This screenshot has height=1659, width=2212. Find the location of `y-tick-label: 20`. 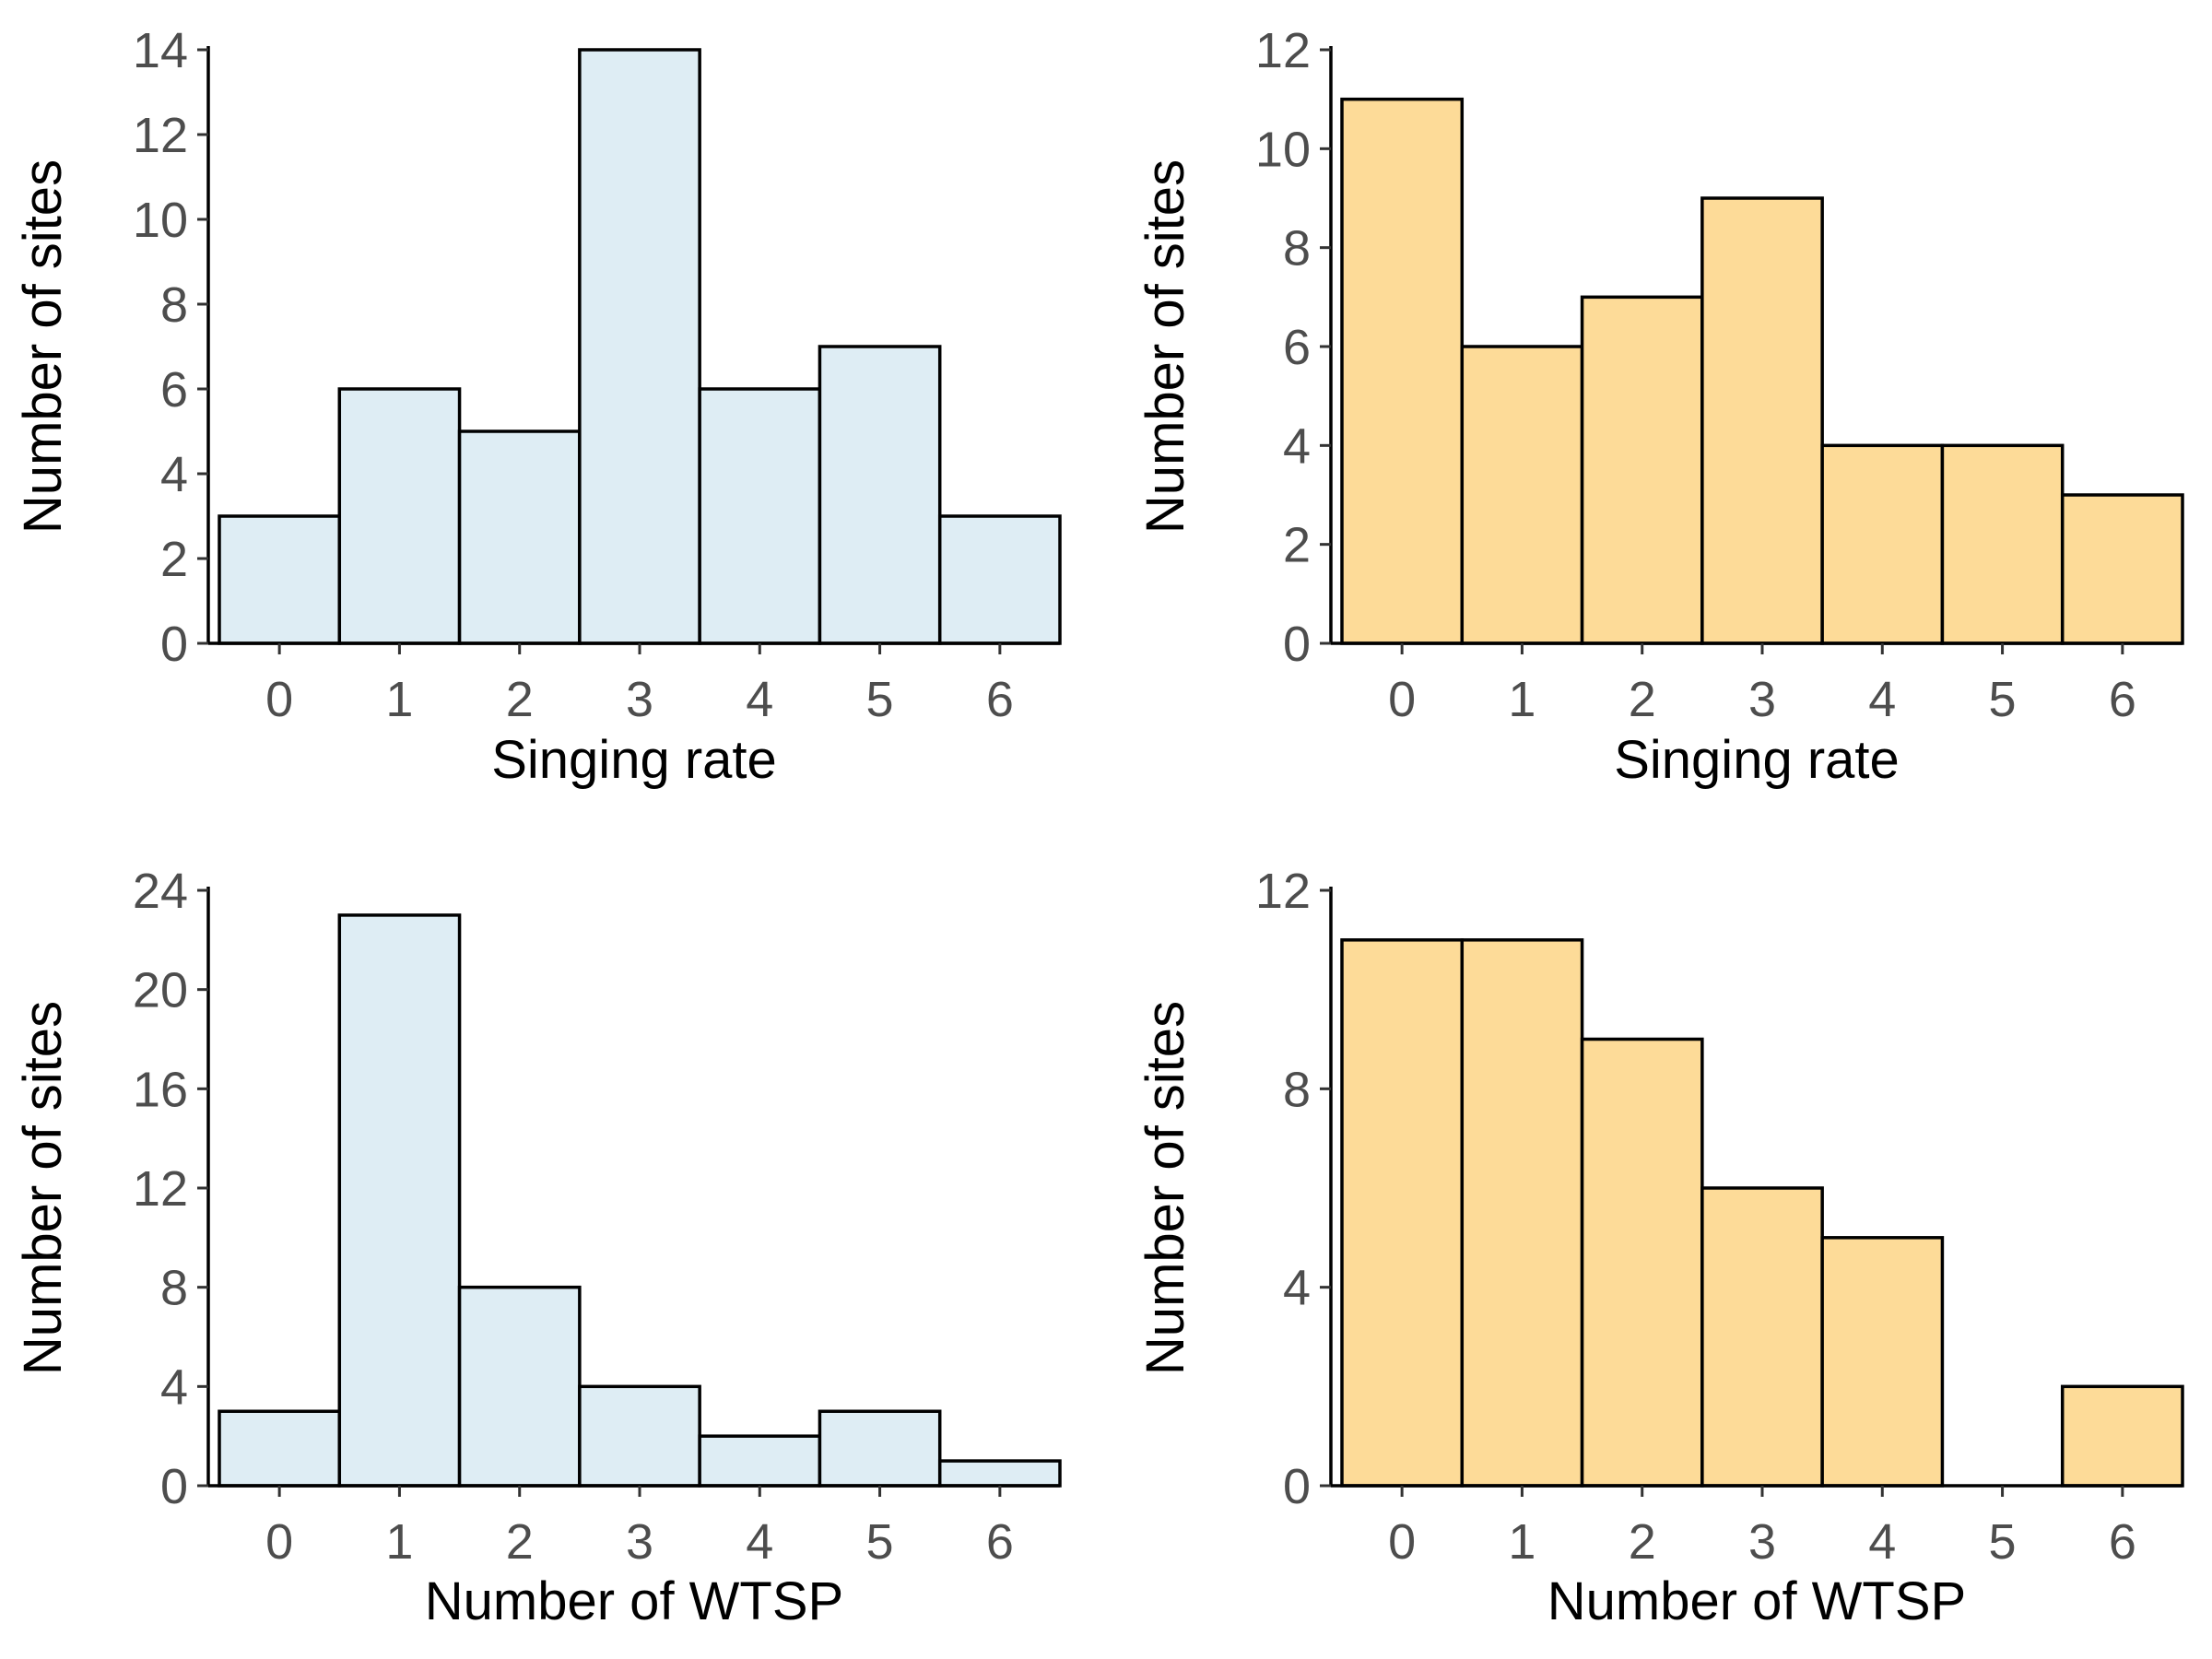

y-tick-label: 20 is located at coordinates (160, 990).